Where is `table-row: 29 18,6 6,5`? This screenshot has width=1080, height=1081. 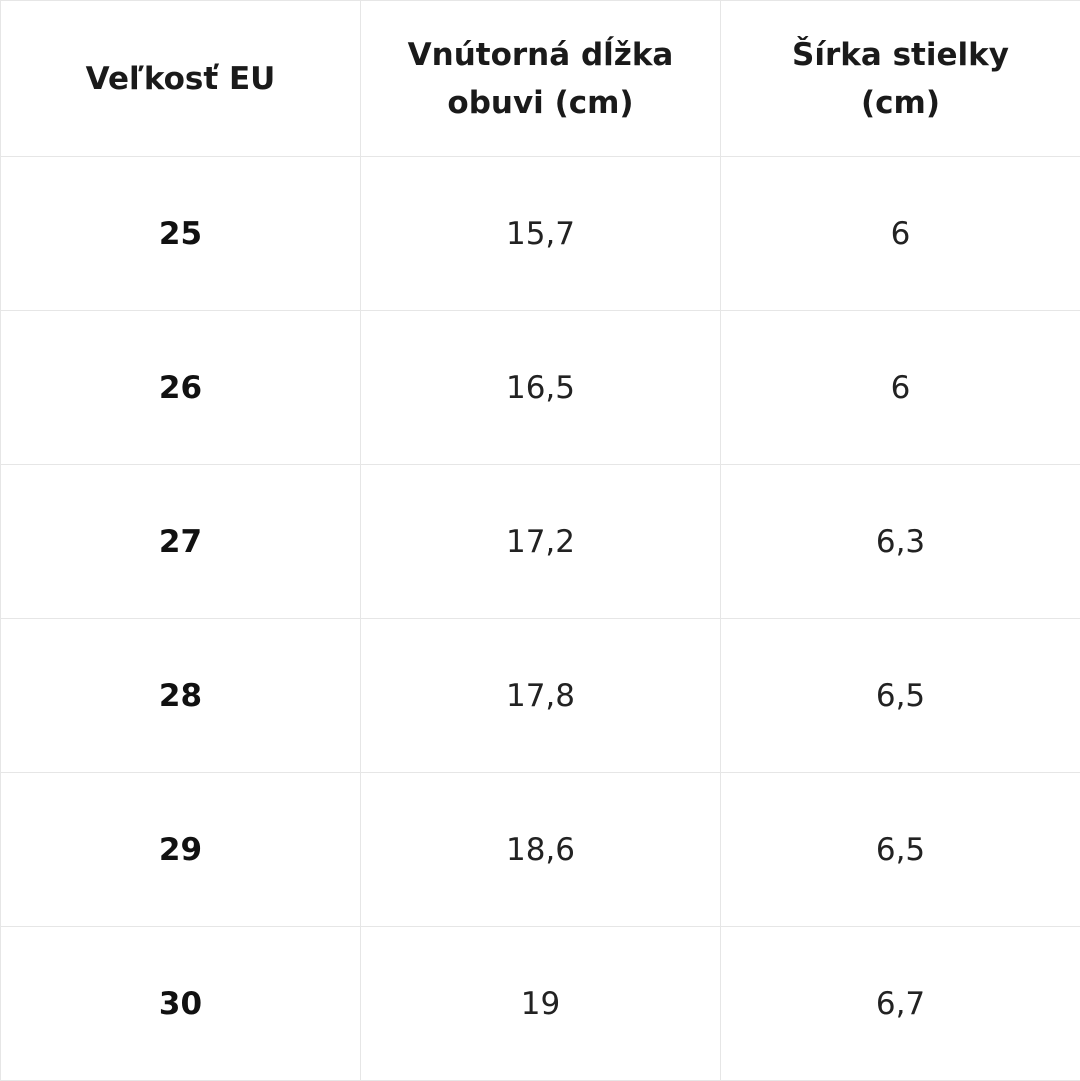 table-row: 29 18,6 6,5 is located at coordinates (540, 850).